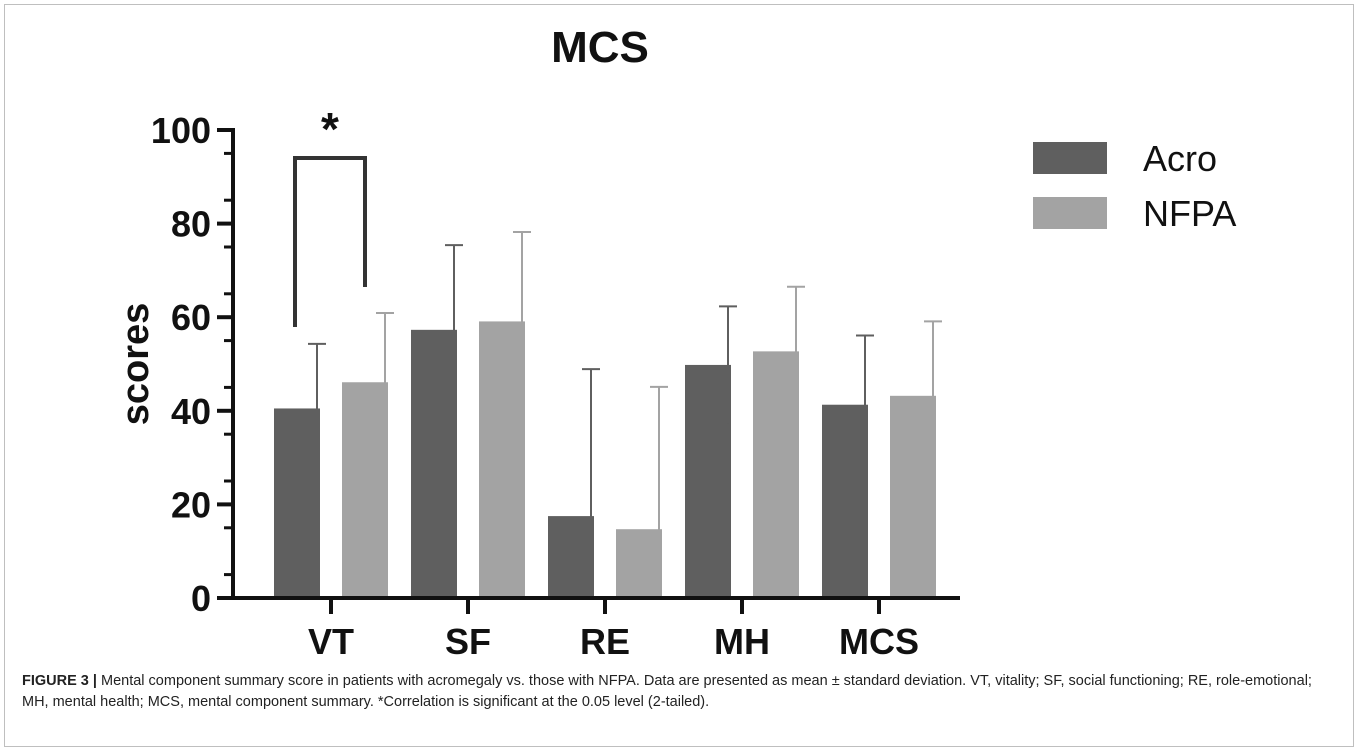 Image resolution: width=1360 pixels, height=753 pixels. I want to click on y-axis-label: scores, so click(136, 364).